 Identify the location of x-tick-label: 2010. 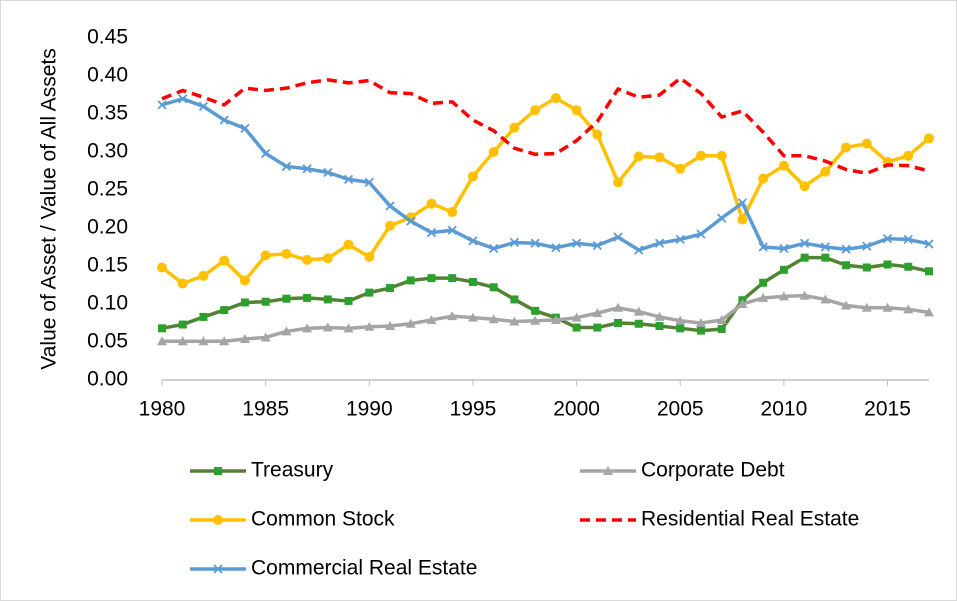
(784, 409).